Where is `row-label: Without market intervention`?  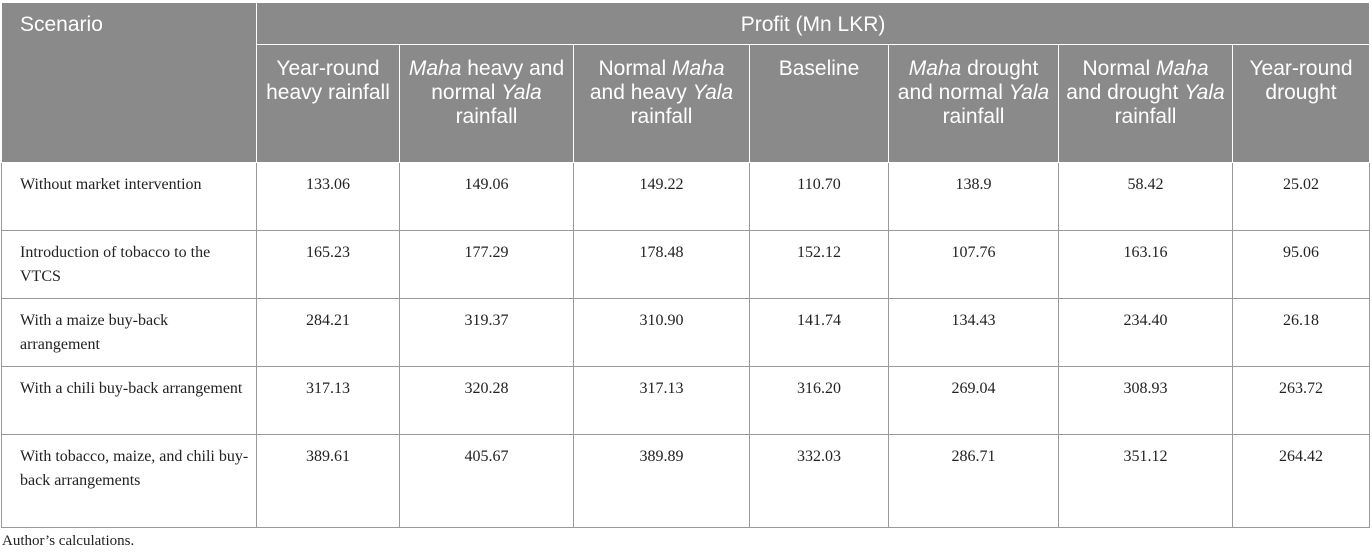 row-label: Without market intervention is located at coordinates (129, 196).